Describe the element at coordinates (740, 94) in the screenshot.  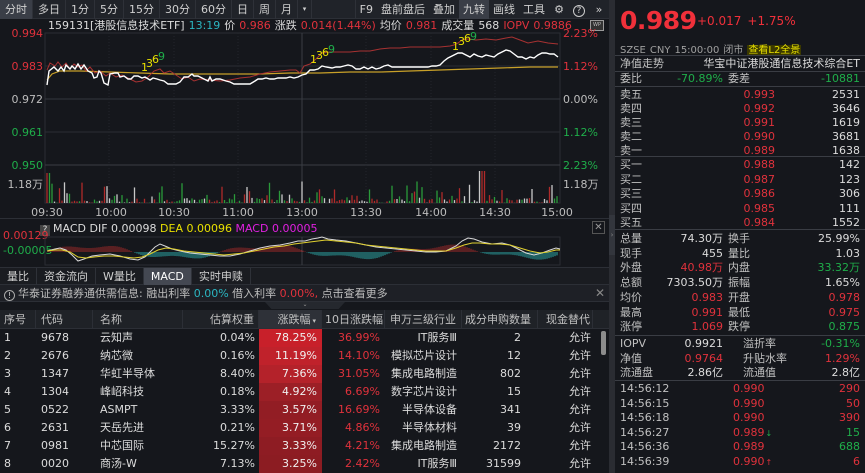
I see `ask-level-row: 卖五 0.993 2531` at that location.